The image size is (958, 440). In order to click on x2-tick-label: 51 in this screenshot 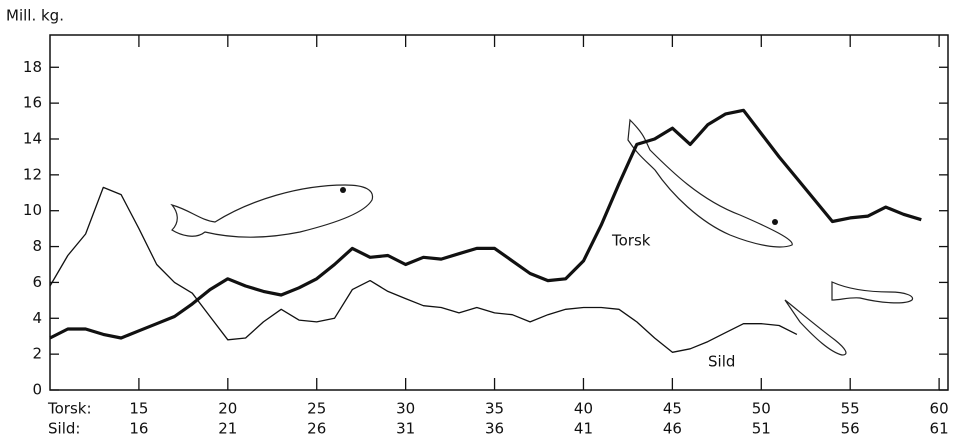, I will do `click(761, 429)`.